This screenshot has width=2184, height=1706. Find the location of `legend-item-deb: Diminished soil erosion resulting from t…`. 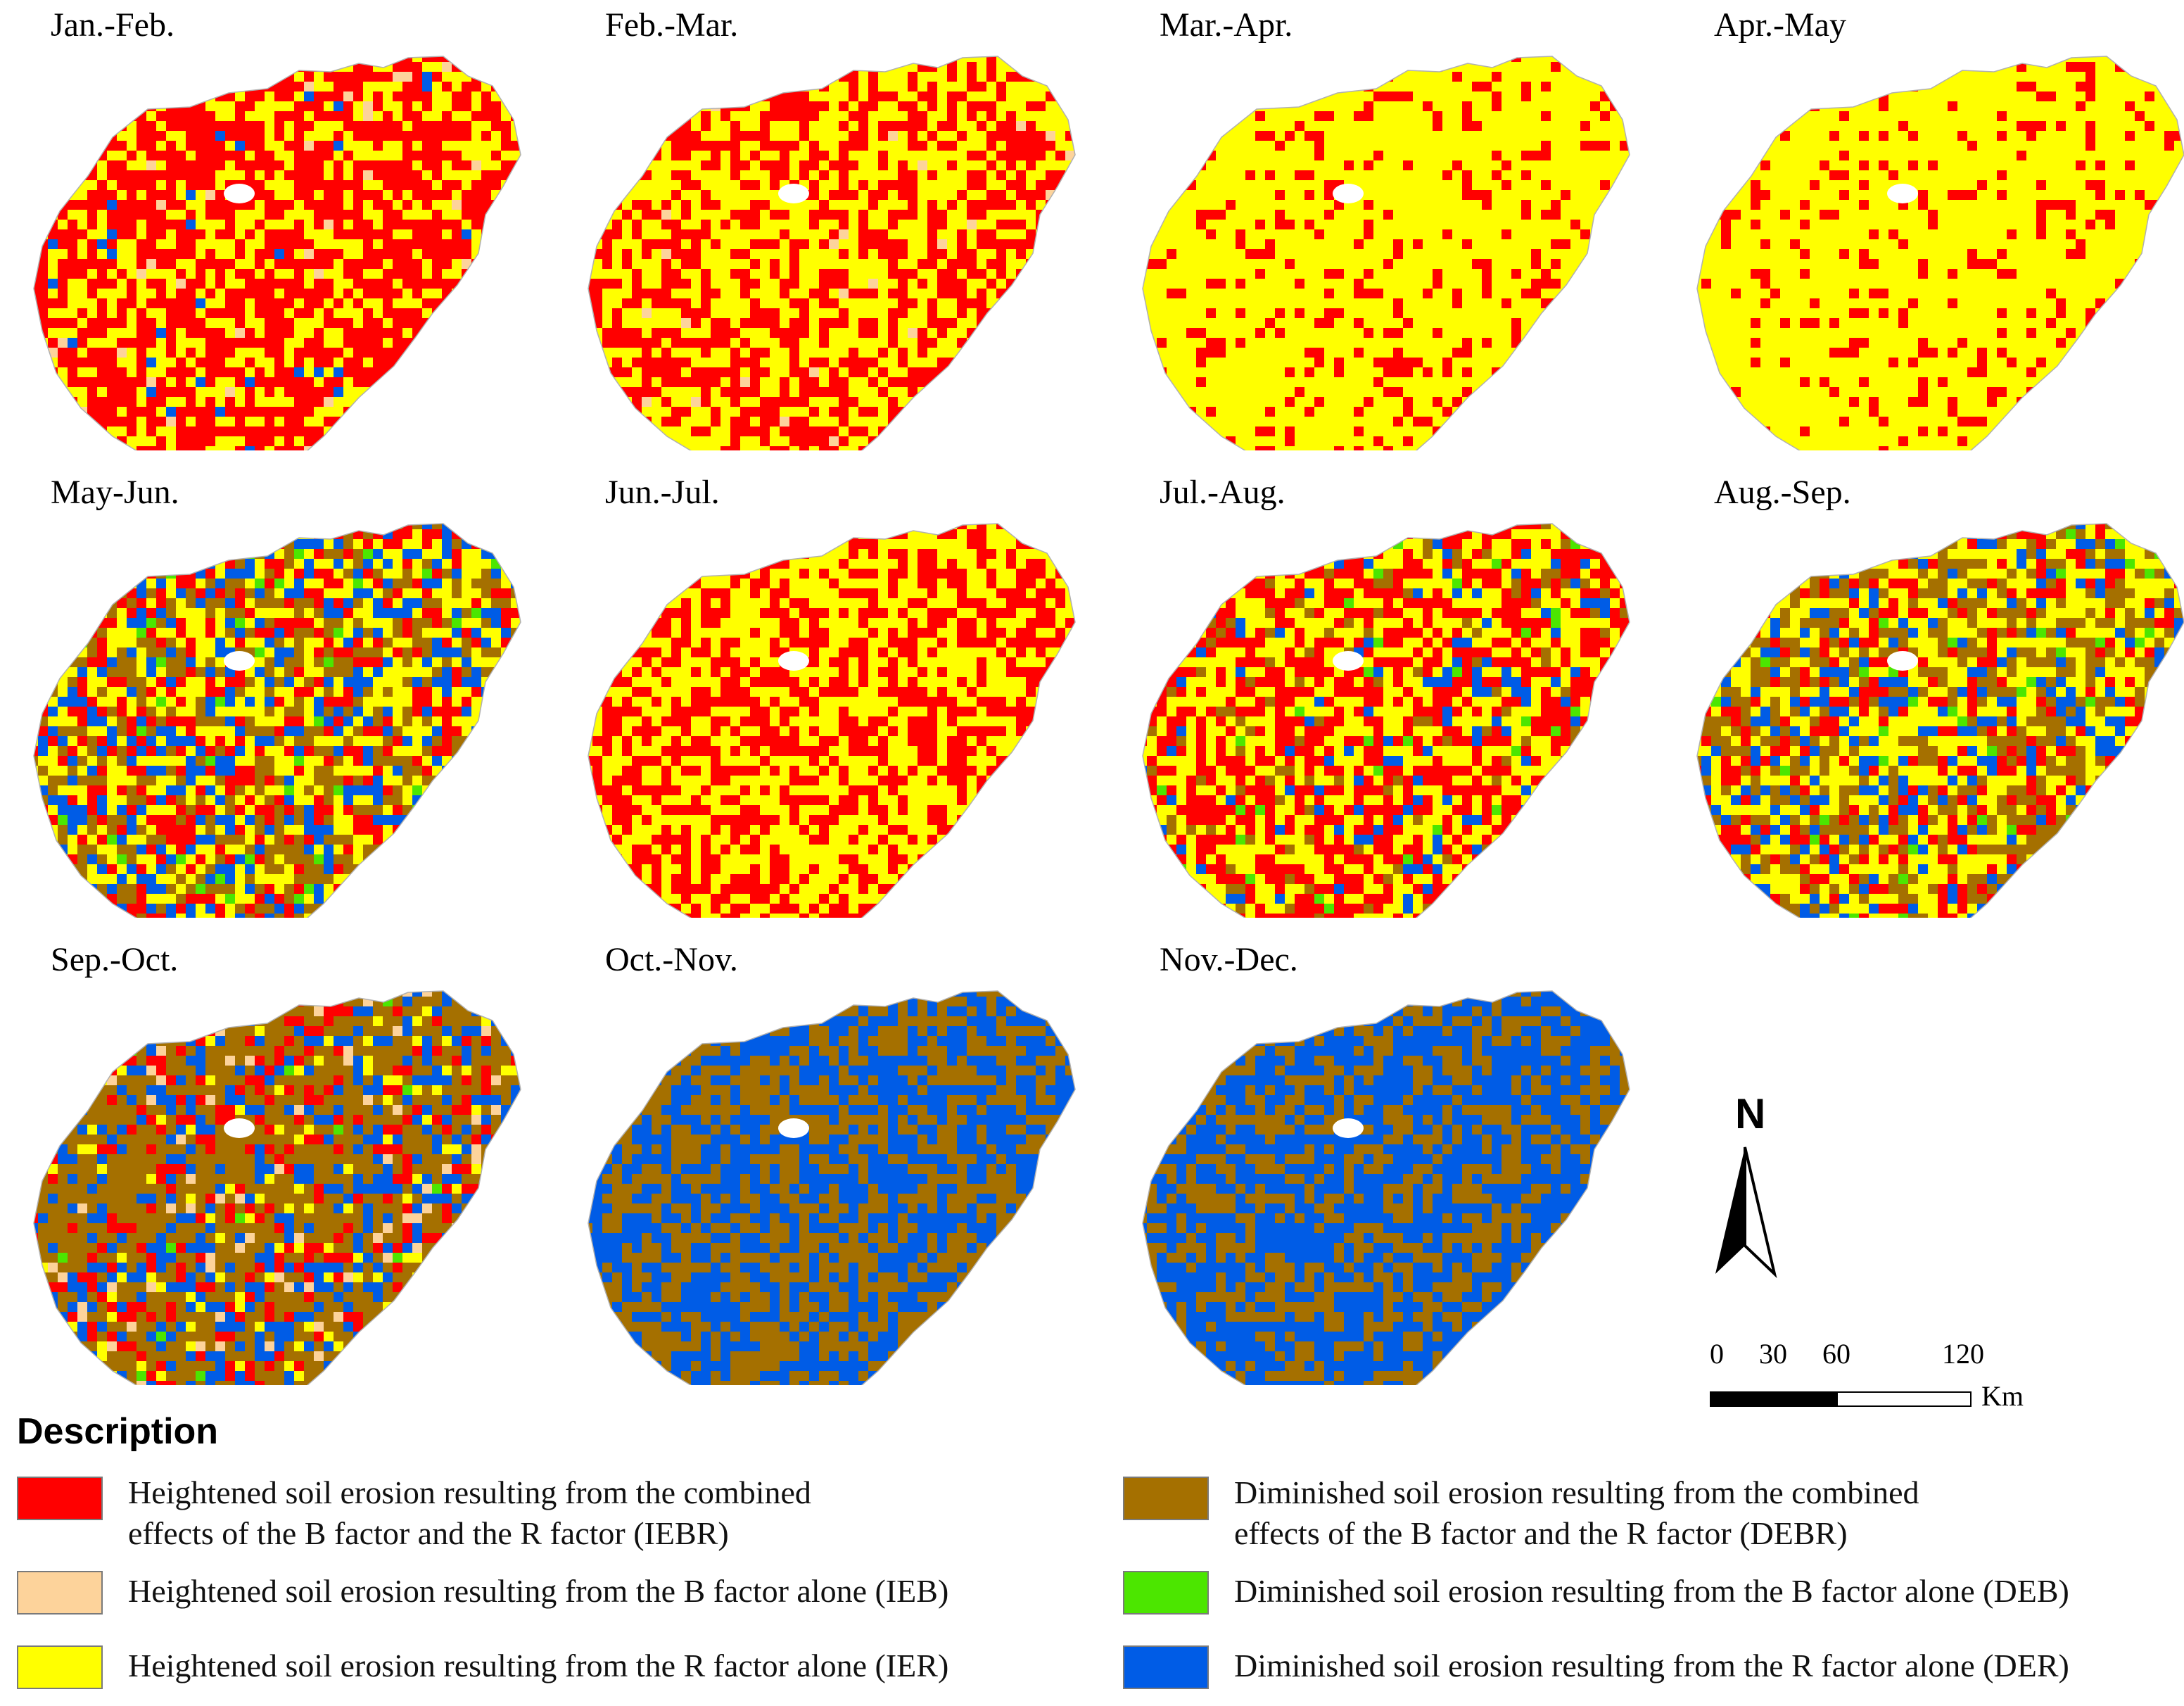

legend-item-deb: Diminished soil erosion resulting from t… is located at coordinates (1654, 1593).